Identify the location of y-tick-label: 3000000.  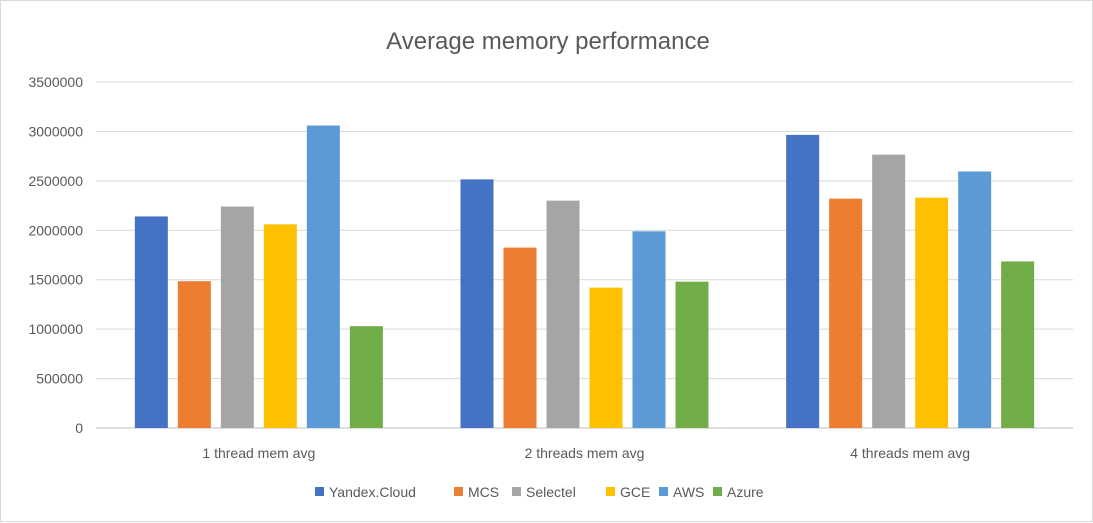
(55, 131).